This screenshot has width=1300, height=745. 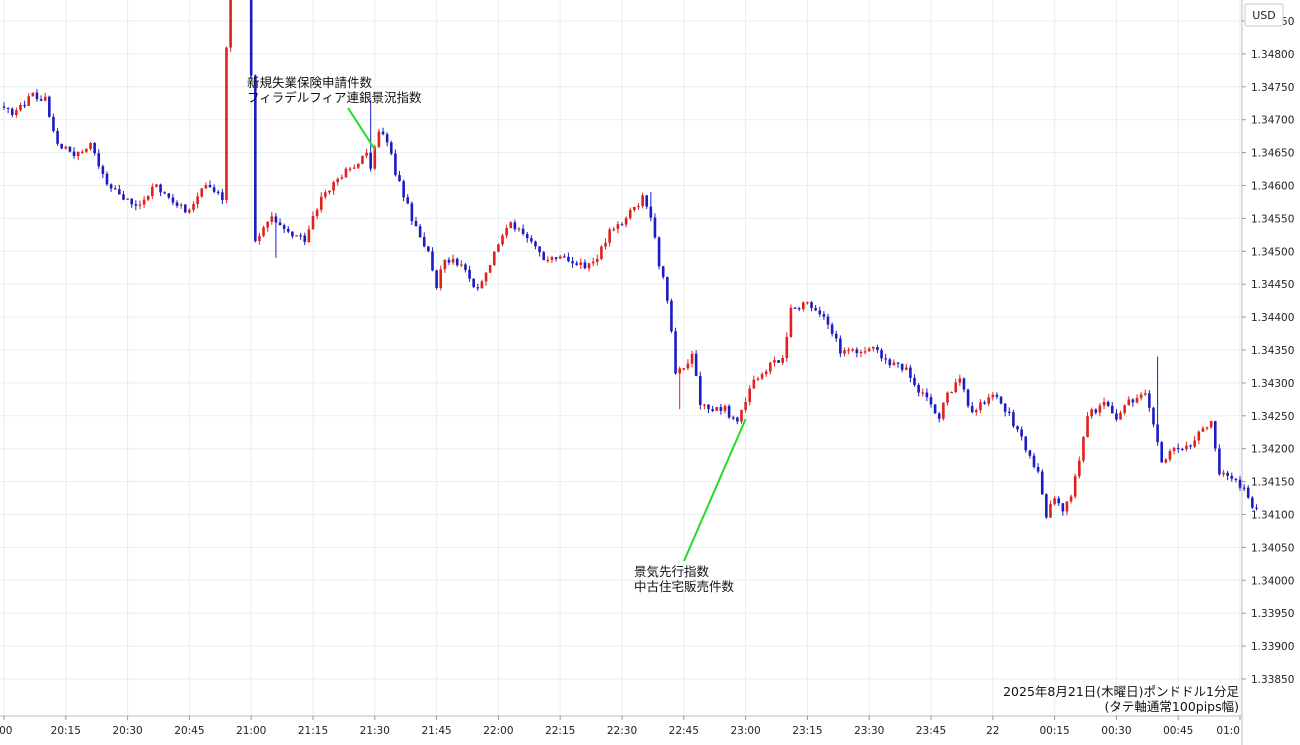 I want to click on time-tick-label: 01:0, so click(x=1228, y=731).